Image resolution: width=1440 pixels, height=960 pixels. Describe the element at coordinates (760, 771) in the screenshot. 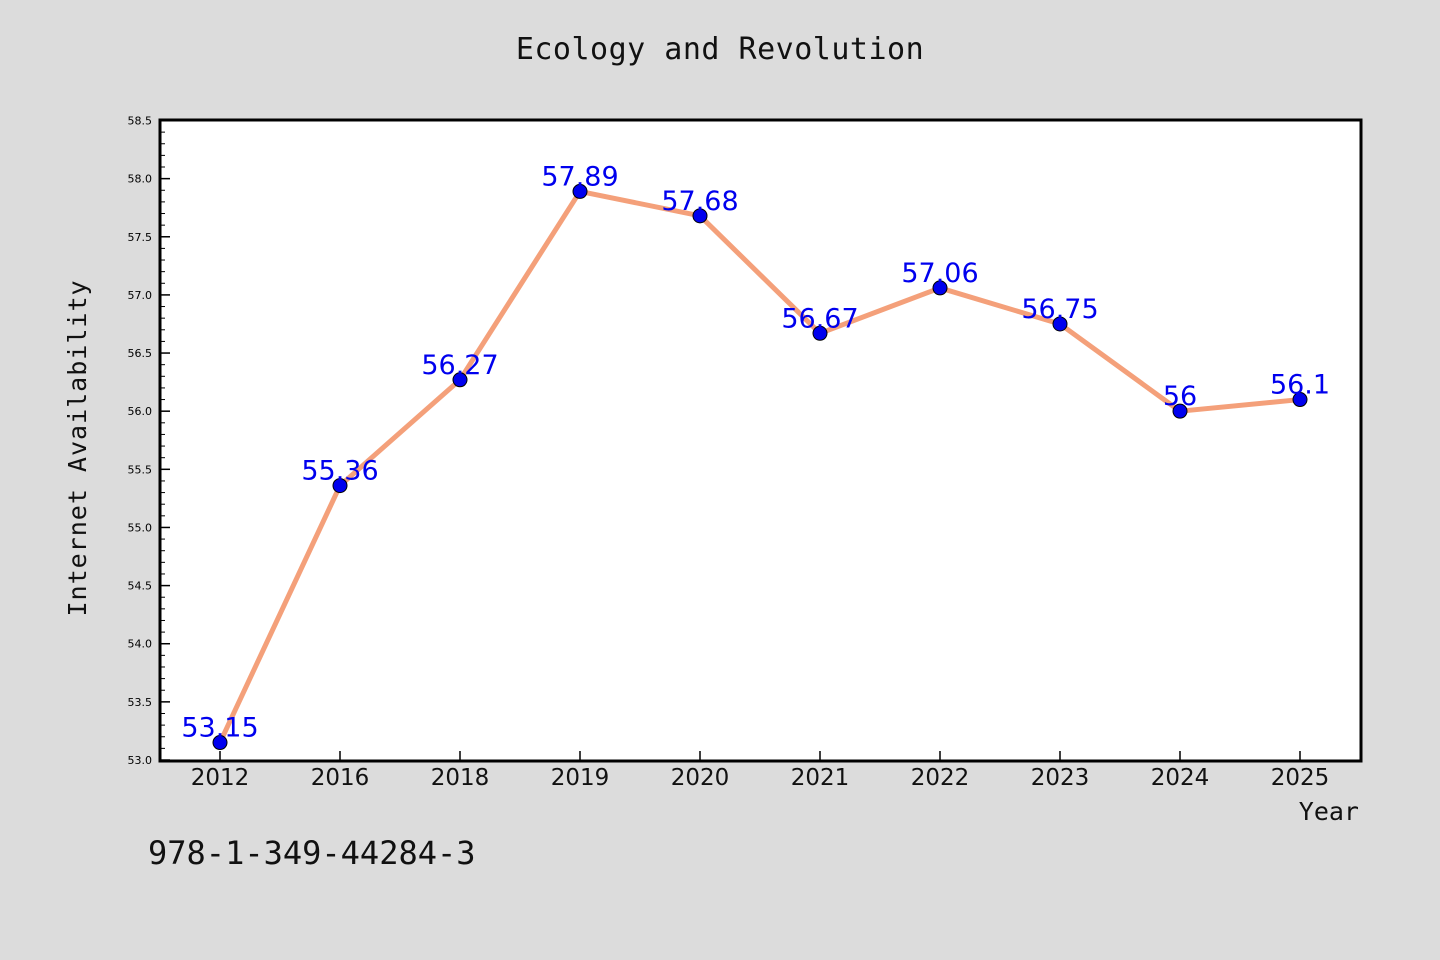

I see `x-axis: 2012 2016 2018 2019 2020 2021 2022 2023 2024 2025` at that location.